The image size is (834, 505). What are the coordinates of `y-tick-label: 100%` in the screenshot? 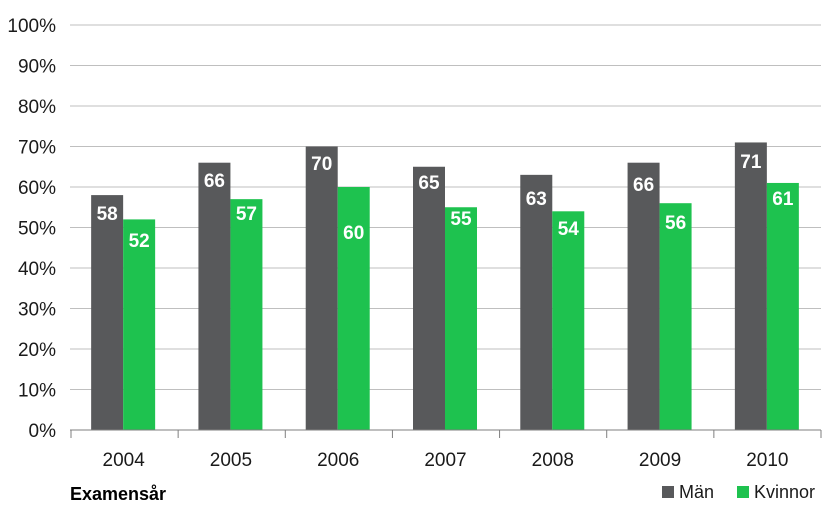 It's located at (31, 26).